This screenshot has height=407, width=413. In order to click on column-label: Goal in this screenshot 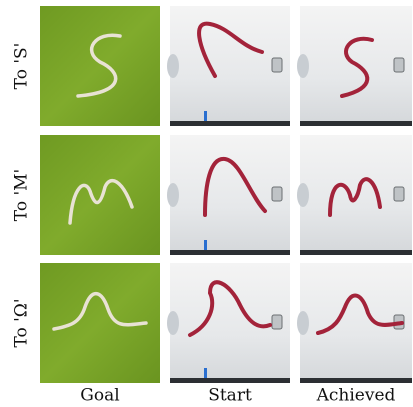, I will do `click(99, 396)`.